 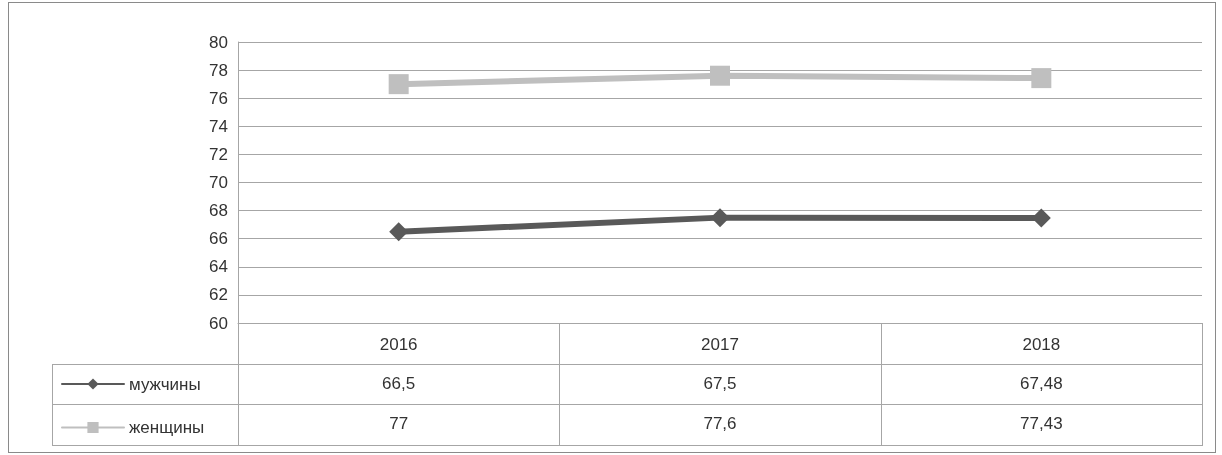 I want to click on data-label: 67,5, so click(x=720, y=383).